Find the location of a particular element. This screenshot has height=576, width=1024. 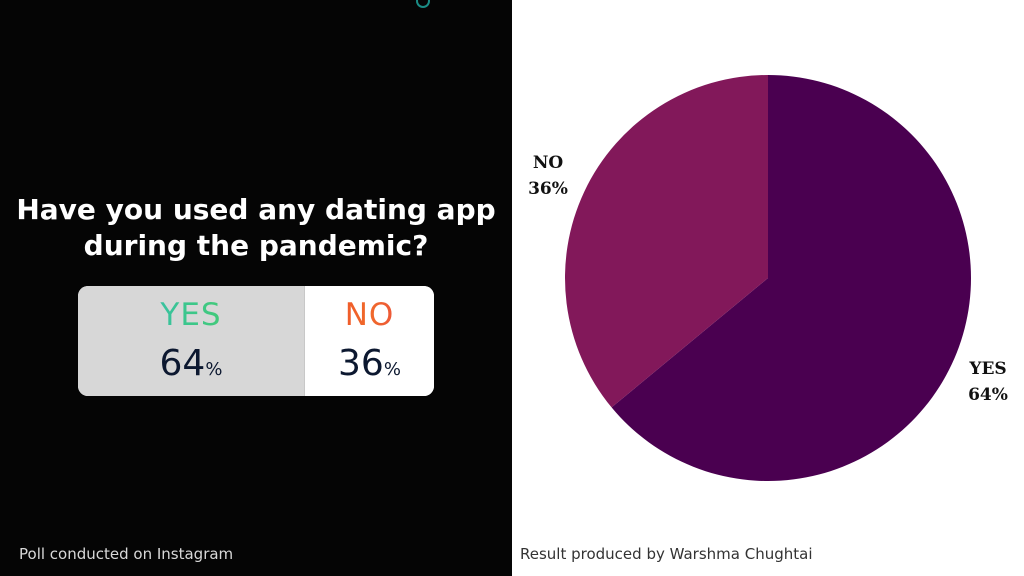

pie-value-no: 36% is located at coordinates (548, 189).